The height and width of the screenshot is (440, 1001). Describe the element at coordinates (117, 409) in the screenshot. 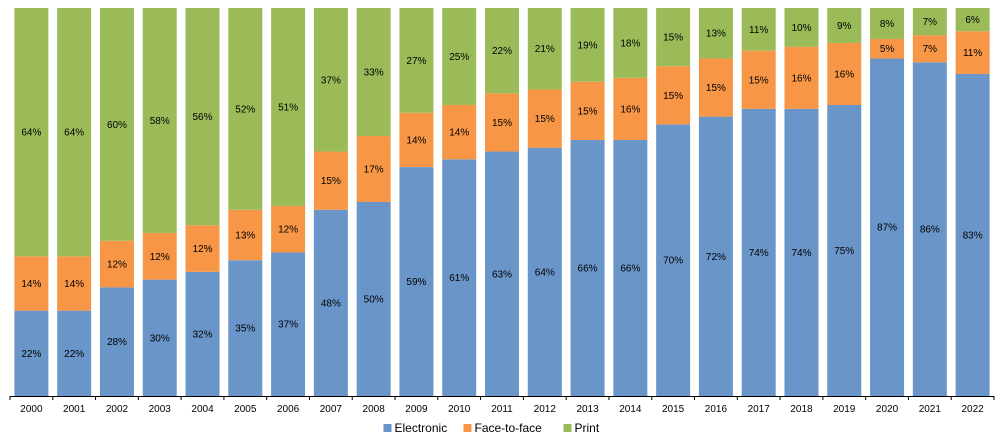

I see `x-tick-label-2002: 2002` at that location.